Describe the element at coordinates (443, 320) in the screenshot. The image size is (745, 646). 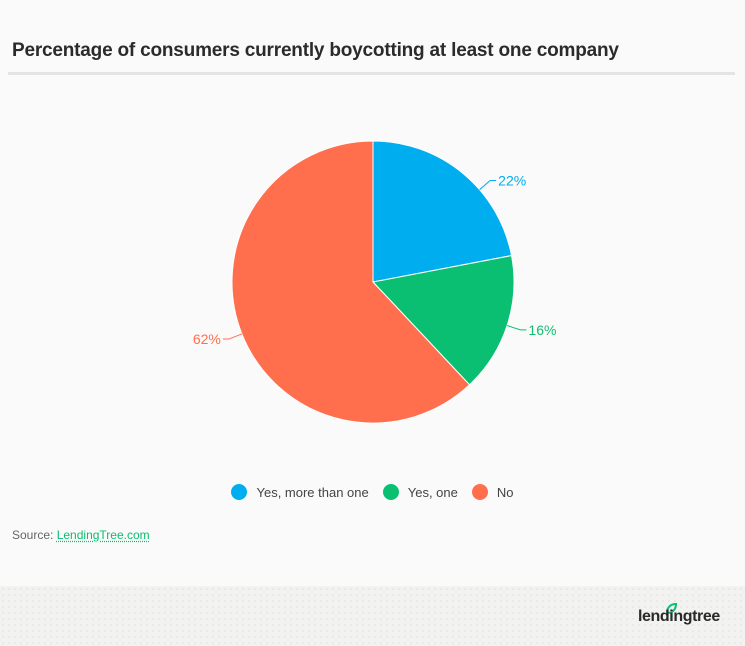
I see `pie-slice-yes-one` at that location.